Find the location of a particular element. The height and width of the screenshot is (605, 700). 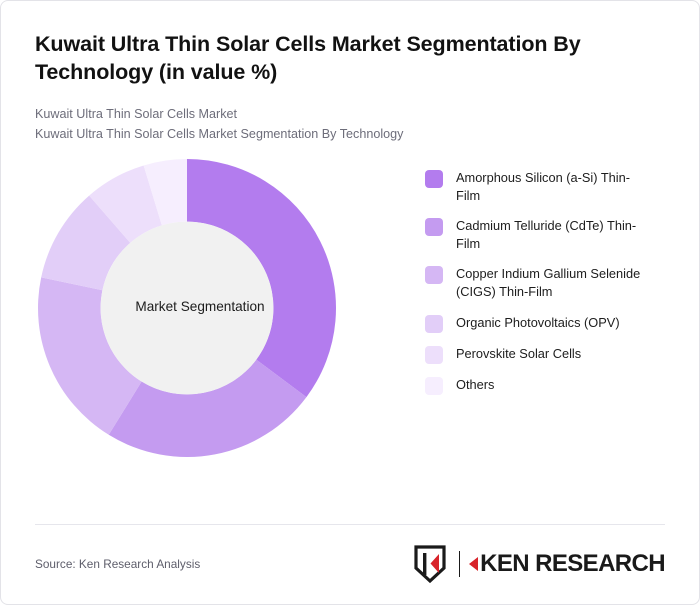

legend-item: Perovskite Solar Cells is located at coordinates (545, 354).